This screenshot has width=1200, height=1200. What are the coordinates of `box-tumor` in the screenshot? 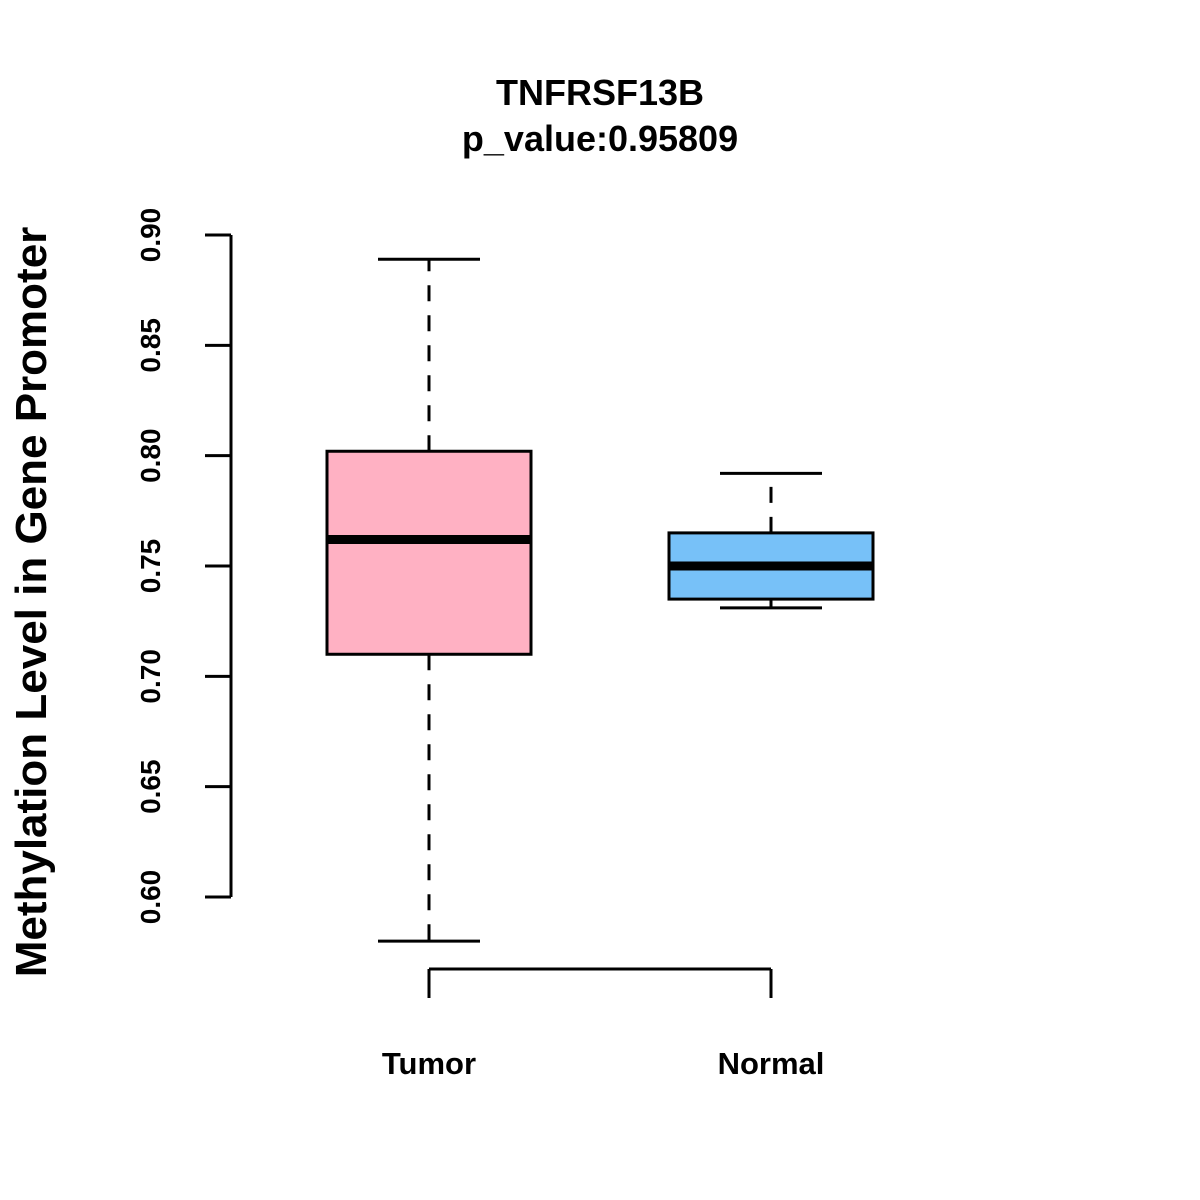 It's located at (429, 600).